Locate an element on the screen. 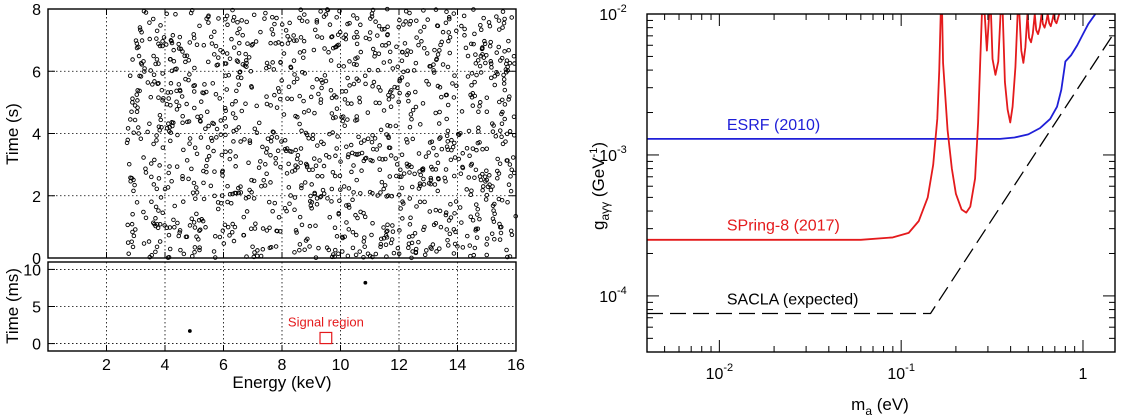 This screenshot has width=1131, height=417. y-title-unit: (GeV is located at coordinates (598, 177).